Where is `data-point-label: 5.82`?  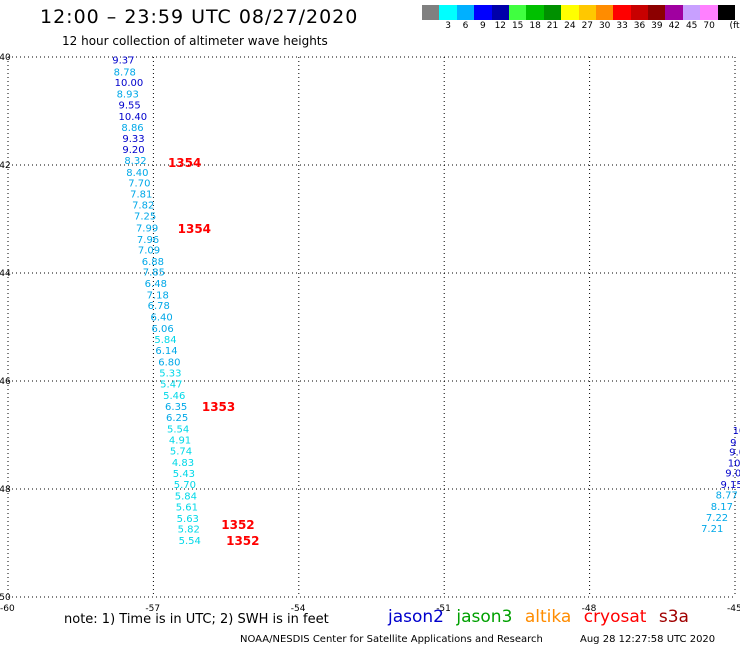
data-point-label: 5.82 is located at coordinates (189, 530).